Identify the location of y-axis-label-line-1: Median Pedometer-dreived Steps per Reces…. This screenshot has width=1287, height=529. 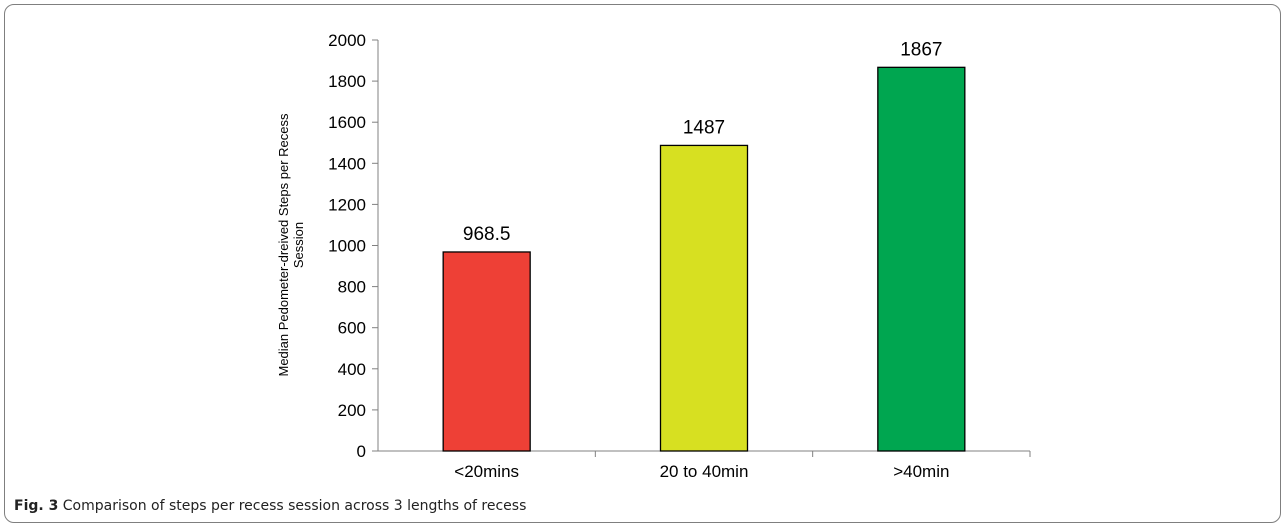
(283, 245).